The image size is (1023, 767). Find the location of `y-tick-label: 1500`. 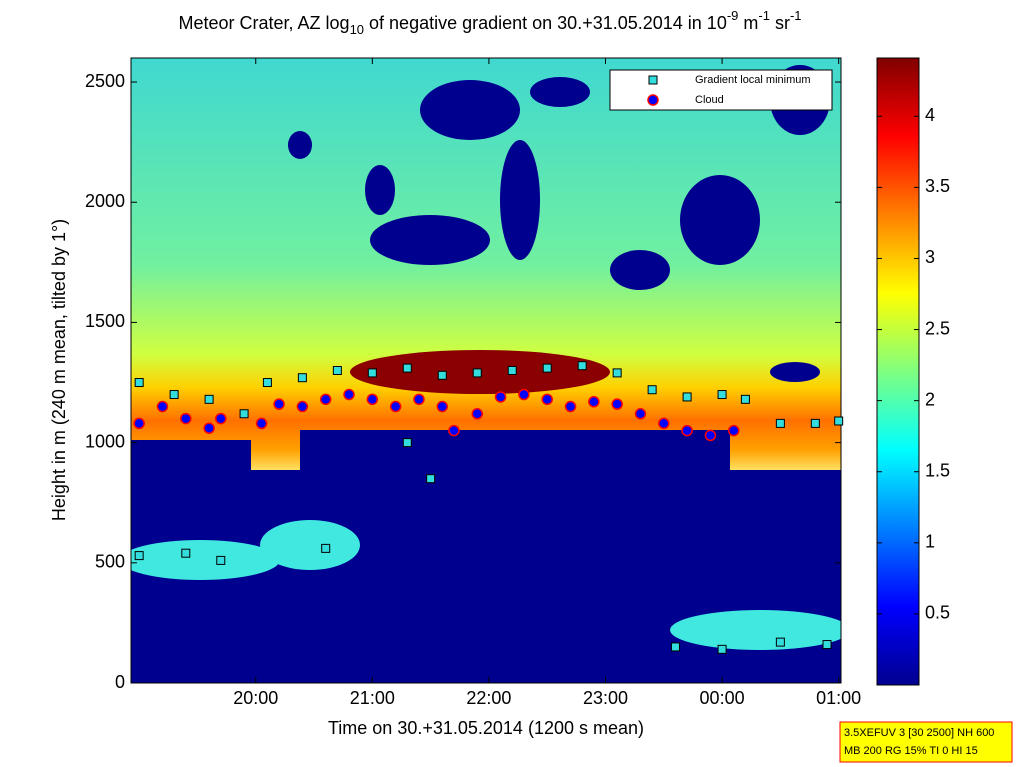

y-tick-label: 1500 is located at coordinates (105, 321).